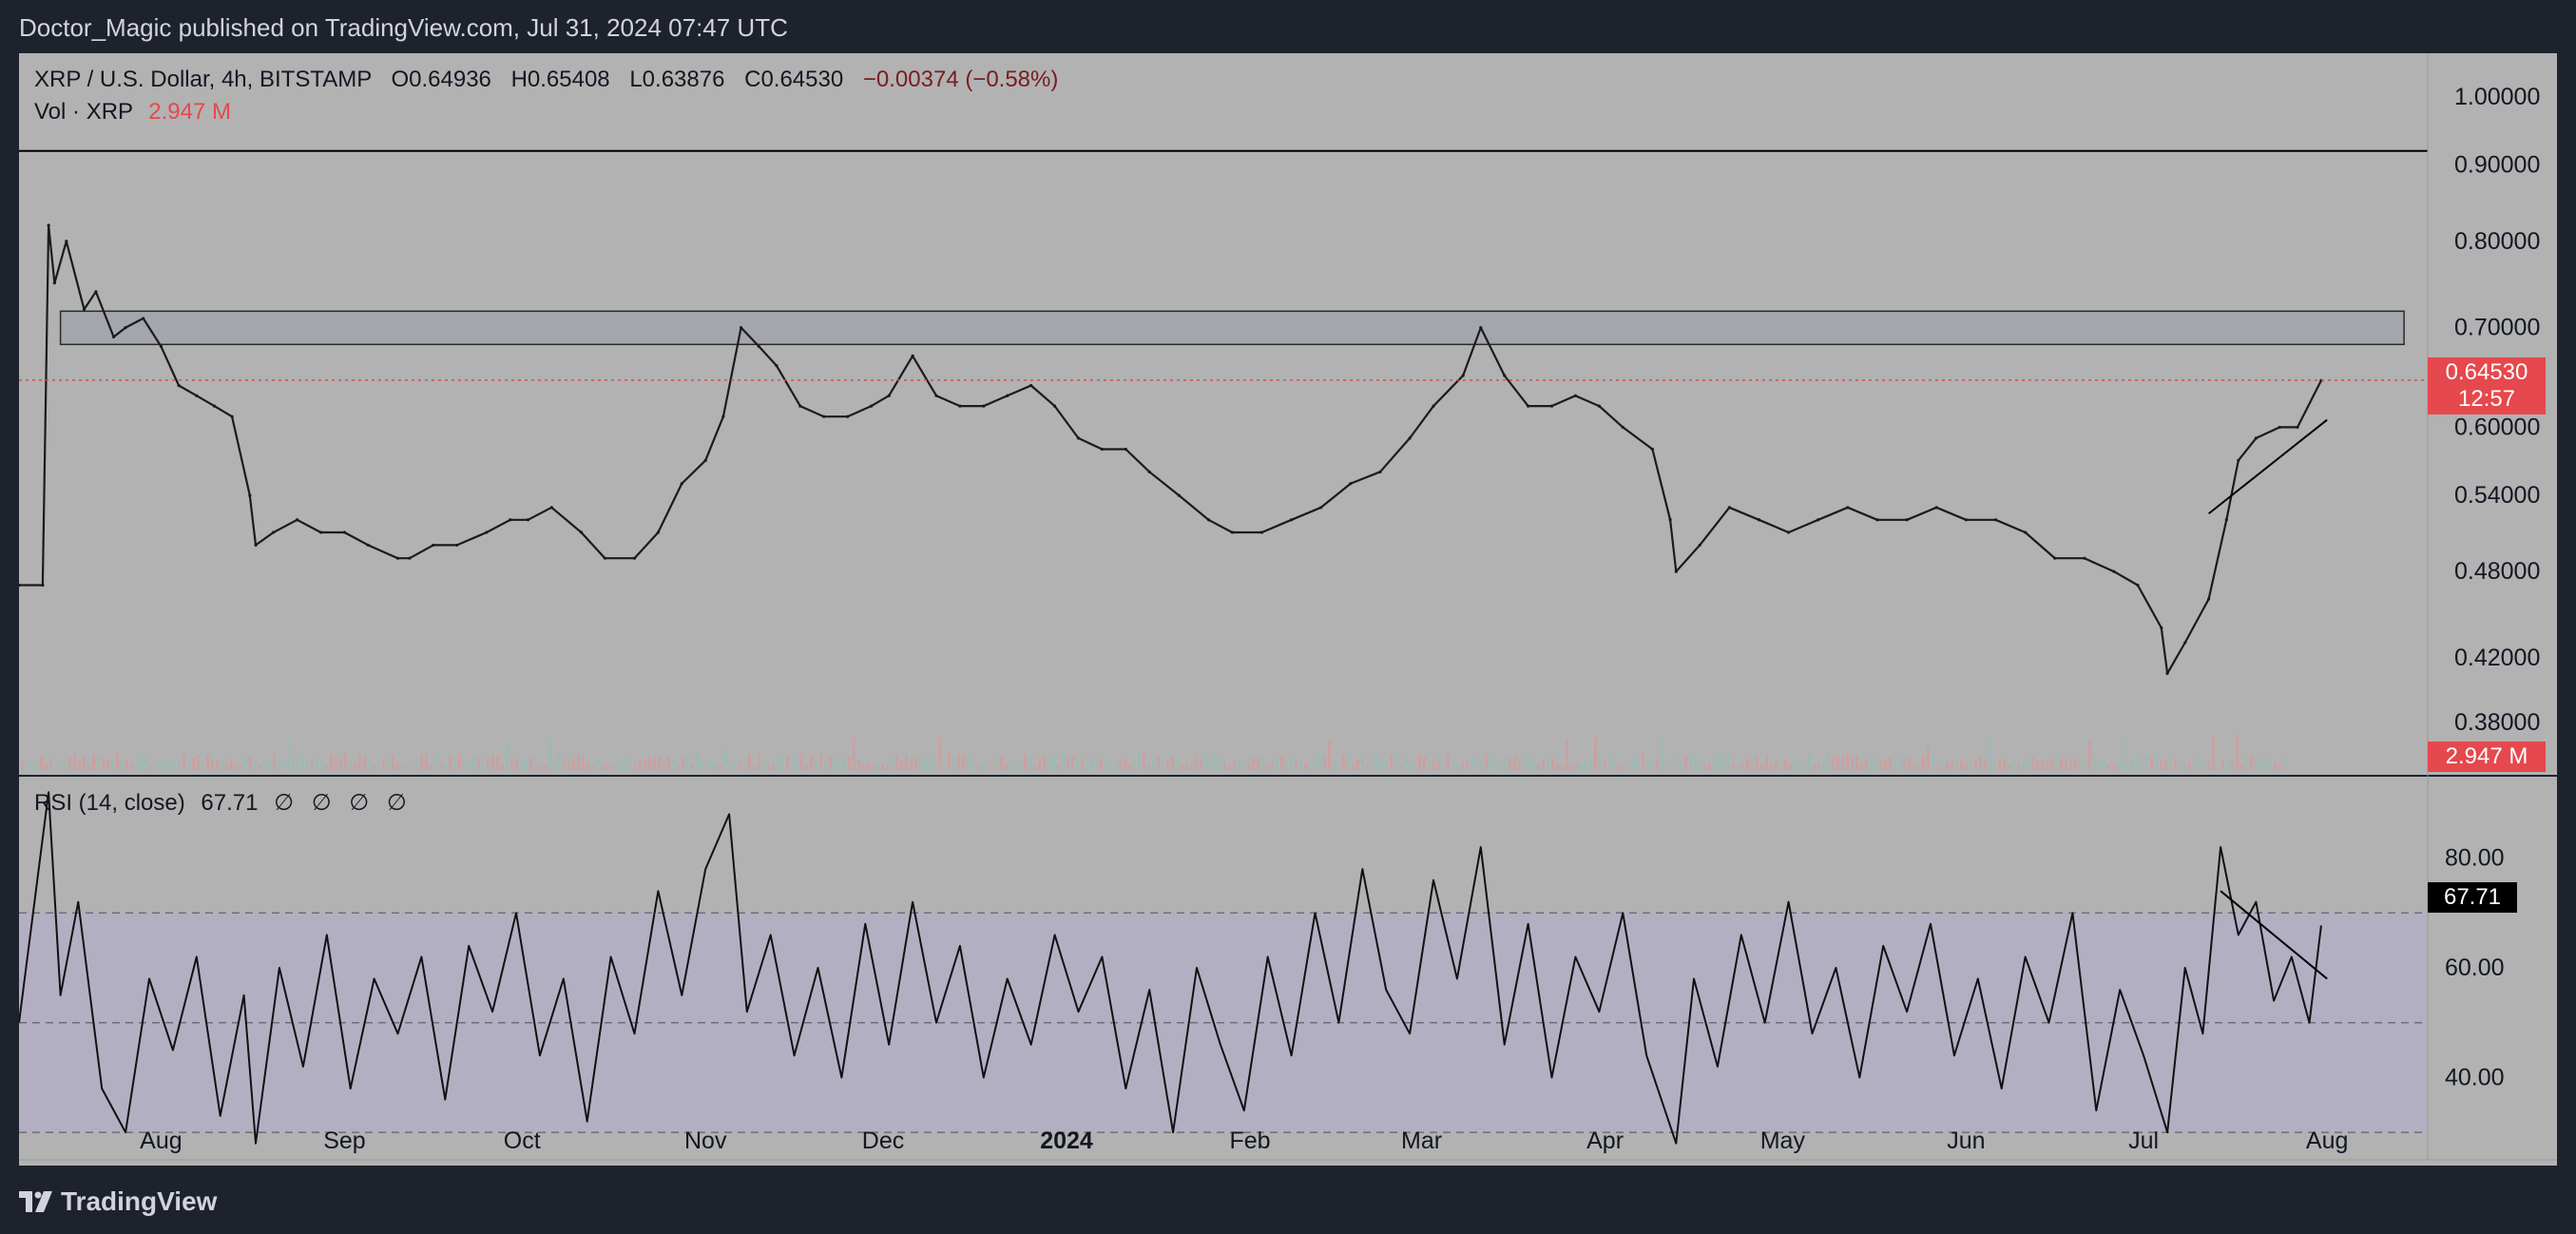  Describe the element at coordinates (109, 803) in the screenshot. I see `rsi-label: RSI (14, close)` at that location.